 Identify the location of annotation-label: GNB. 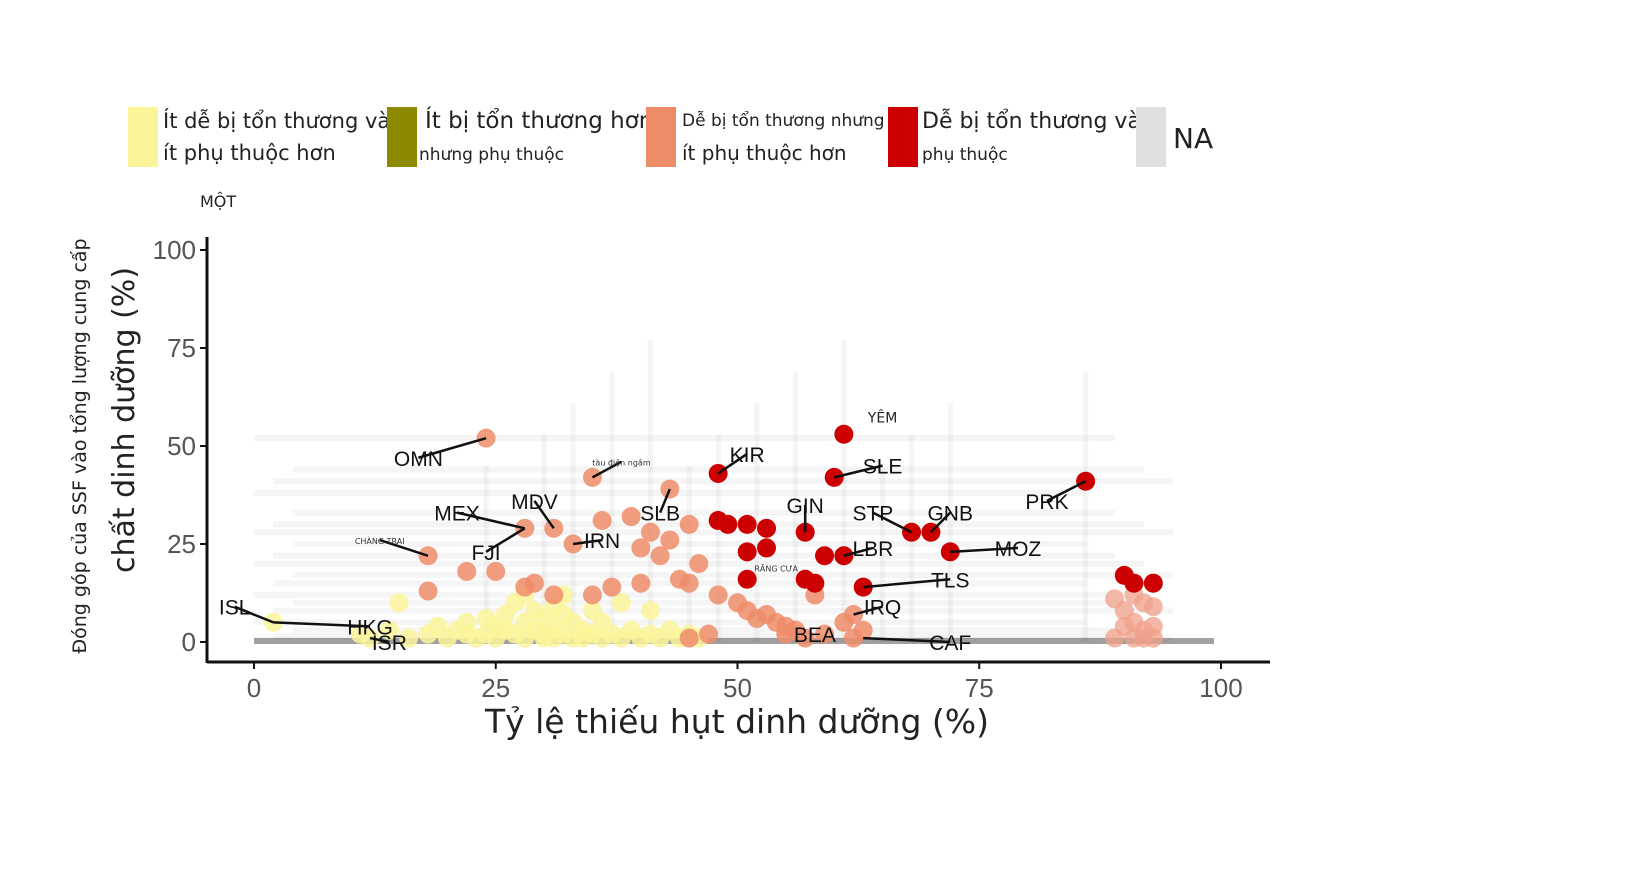
(950, 514).